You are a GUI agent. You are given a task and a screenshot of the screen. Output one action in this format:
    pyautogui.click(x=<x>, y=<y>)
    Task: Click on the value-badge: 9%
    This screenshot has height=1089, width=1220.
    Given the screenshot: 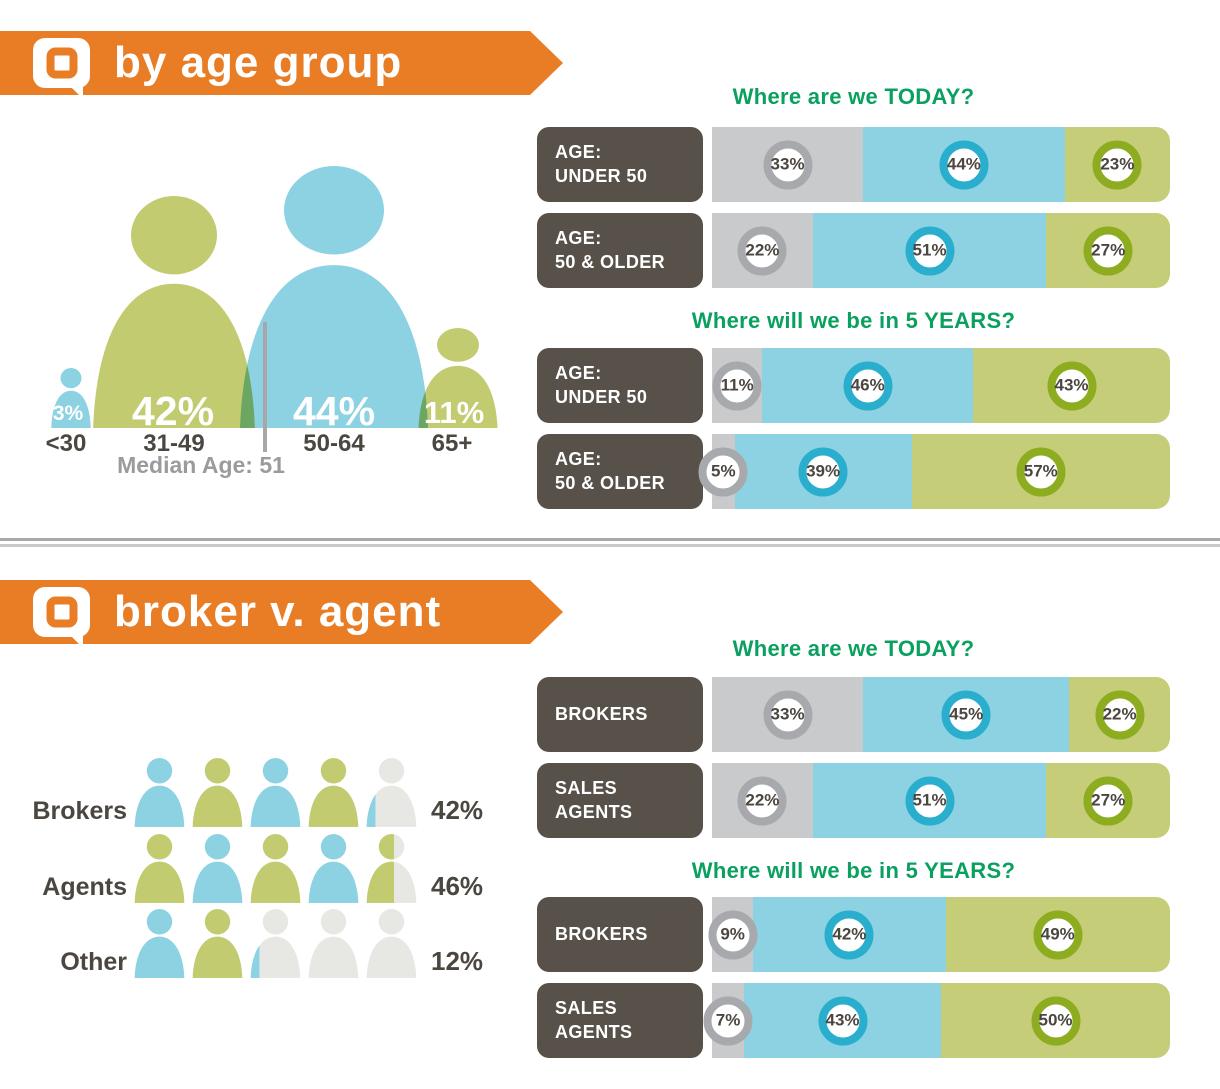 What is the action you would take?
    pyautogui.click(x=733, y=934)
    